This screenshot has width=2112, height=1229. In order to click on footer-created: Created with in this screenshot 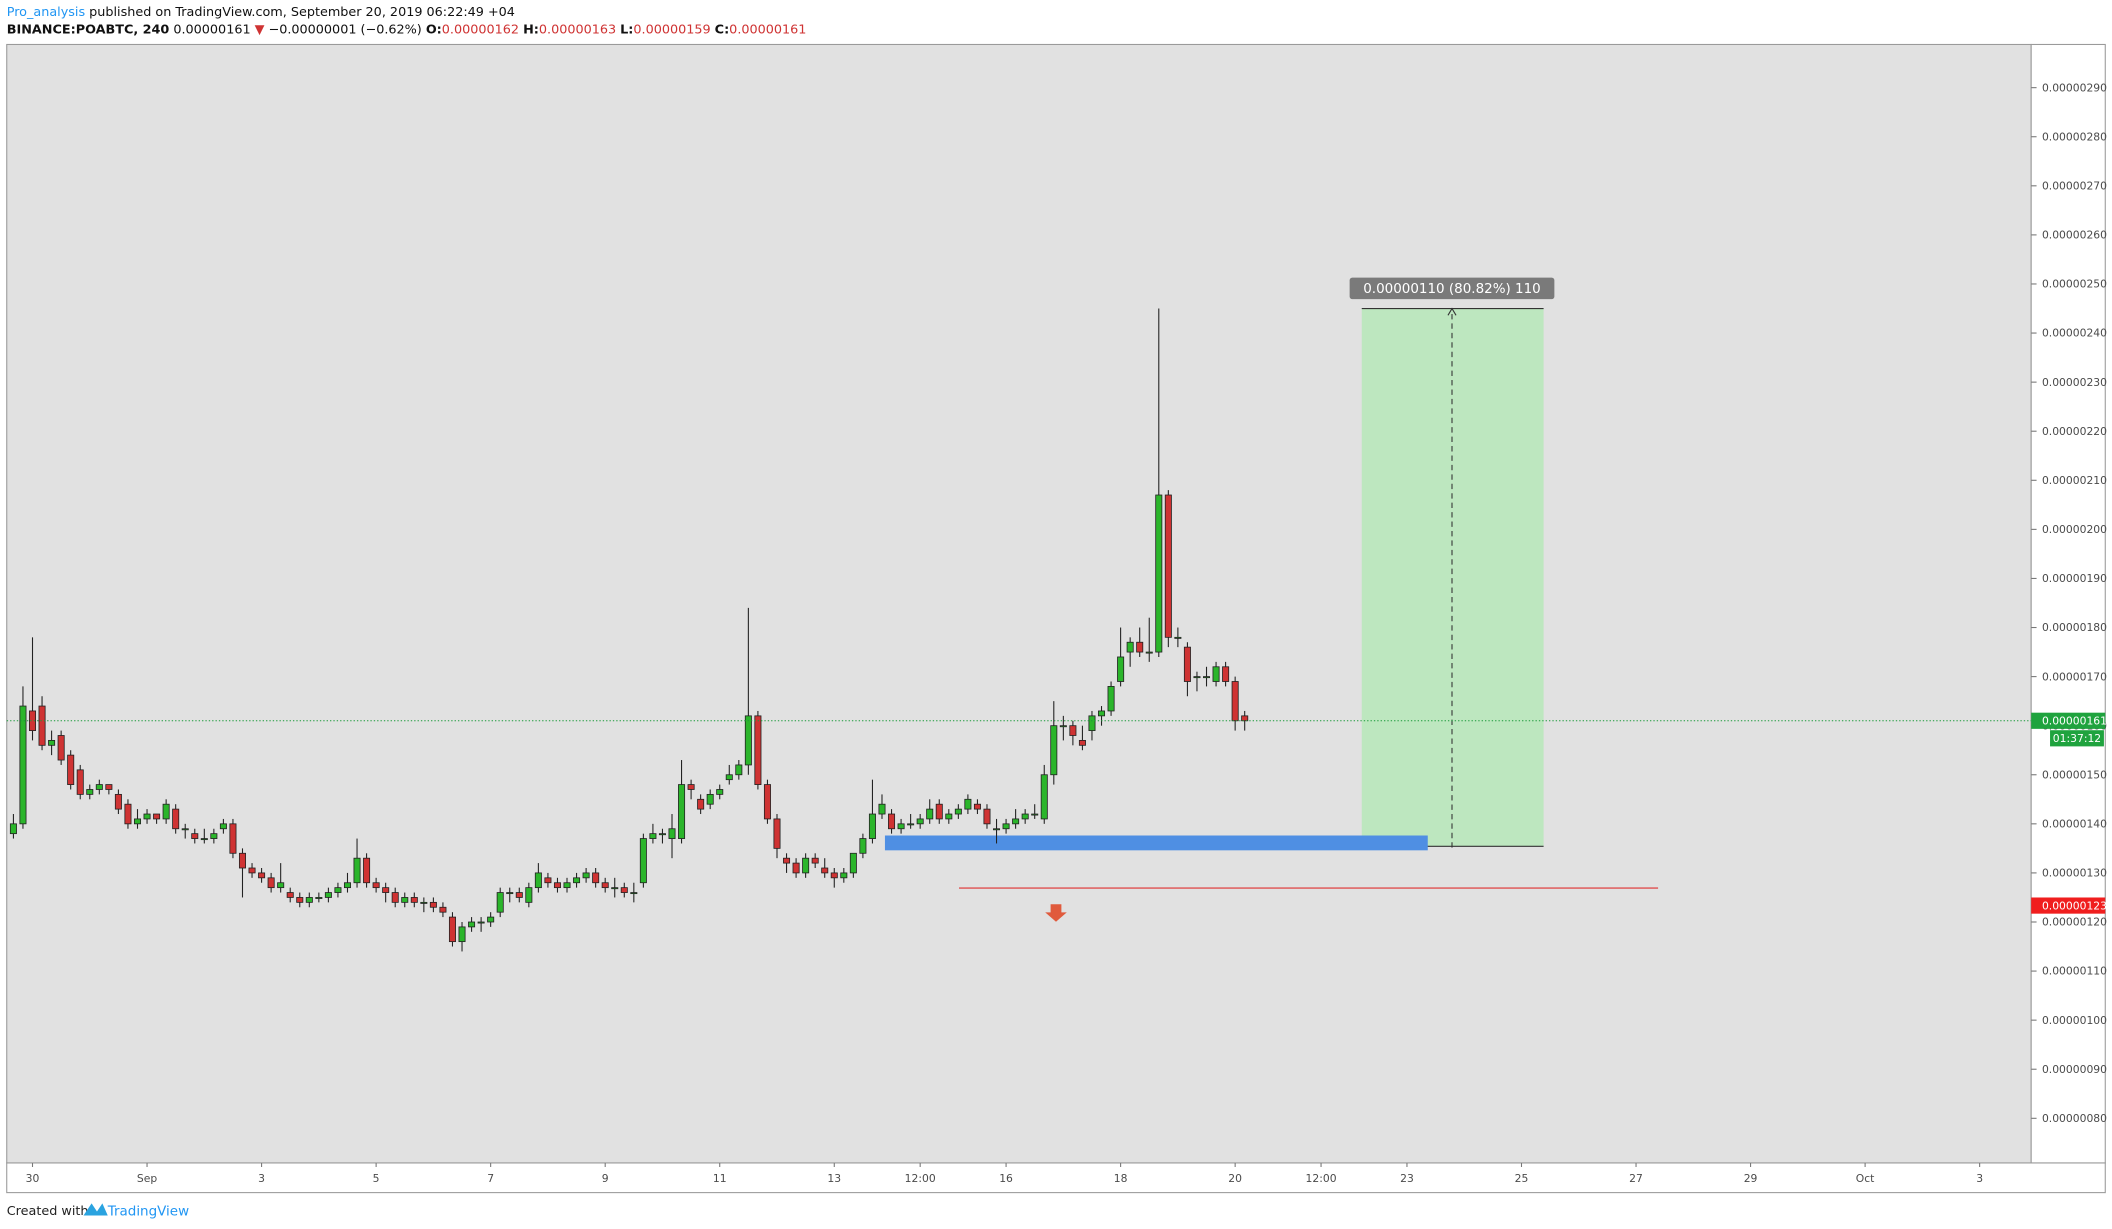, I will do `click(48, 1211)`.